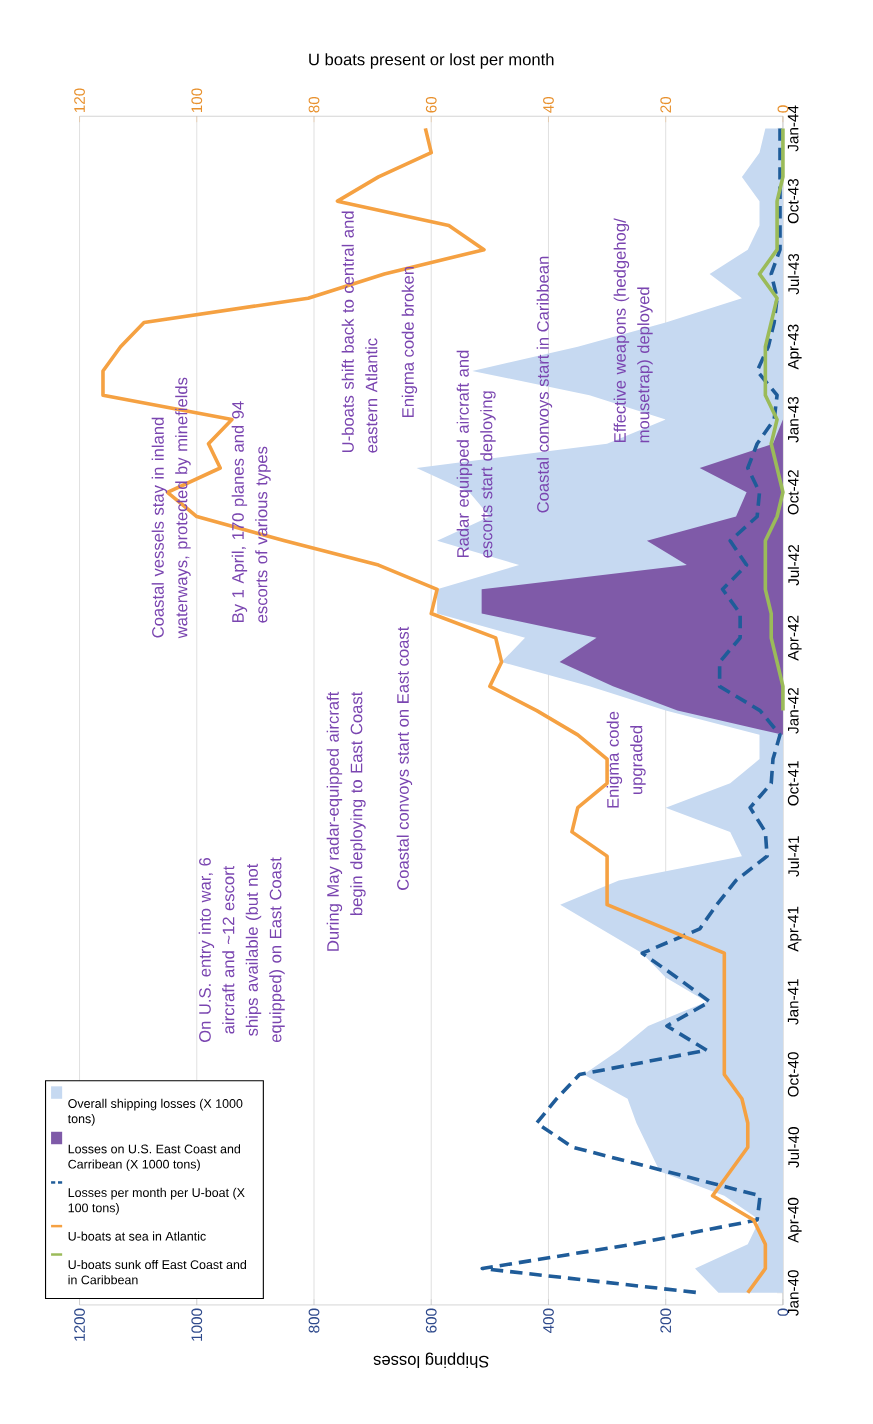 The width and height of the screenshot is (873, 1424). What do you see at coordinates (794, 929) in the screenshot?
I see `y-tick-label: Apr-41` at bounding box center [794, 929].